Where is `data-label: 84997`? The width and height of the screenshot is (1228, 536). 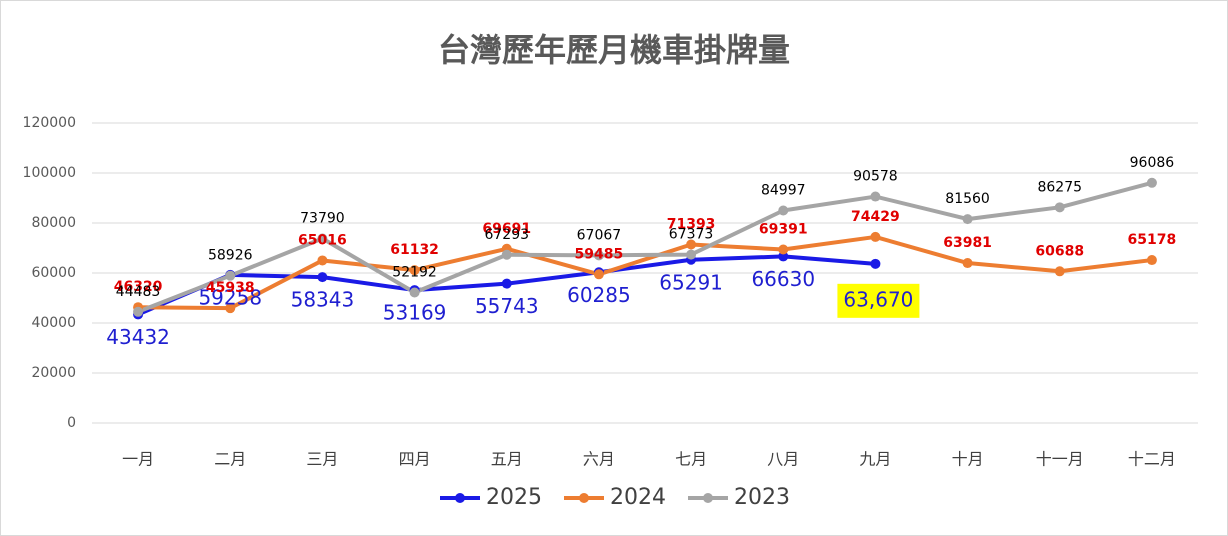 data-label: 84997 is located at coordinates (783, 191).